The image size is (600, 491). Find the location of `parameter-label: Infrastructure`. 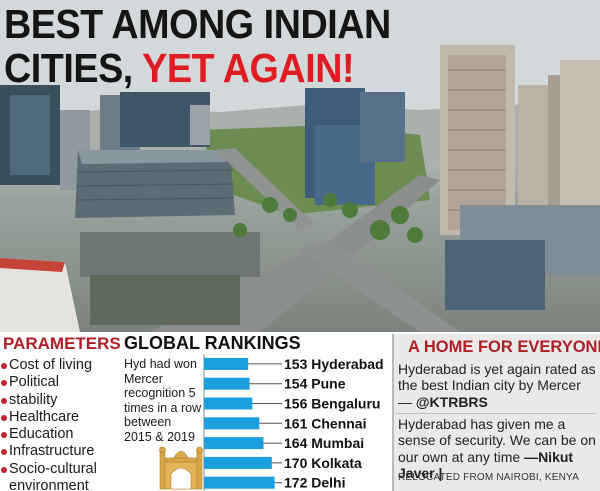

parameter-label: Infrastructure is located at coordinates (52, 451).